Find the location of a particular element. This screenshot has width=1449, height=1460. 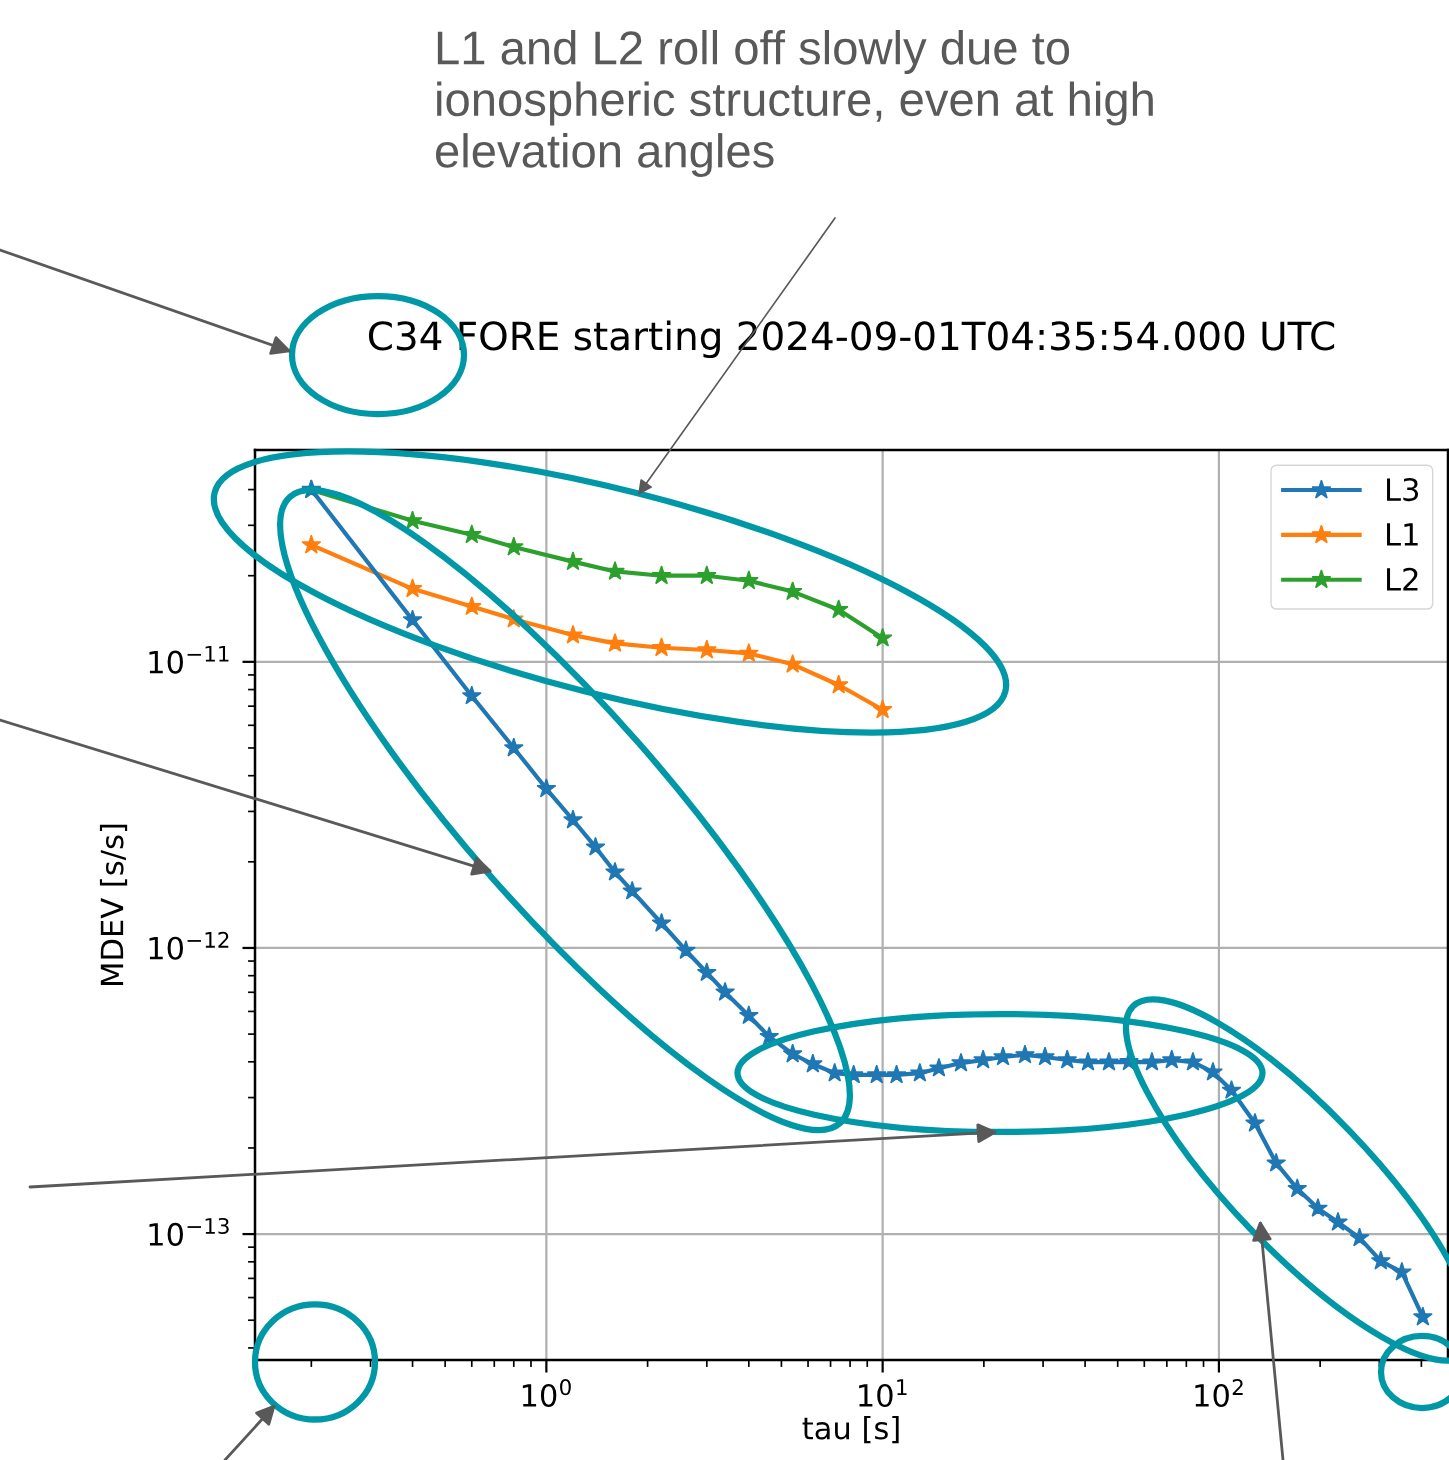

y-axis-title: MDEV [s/s] is located at coordinates (113, 904).